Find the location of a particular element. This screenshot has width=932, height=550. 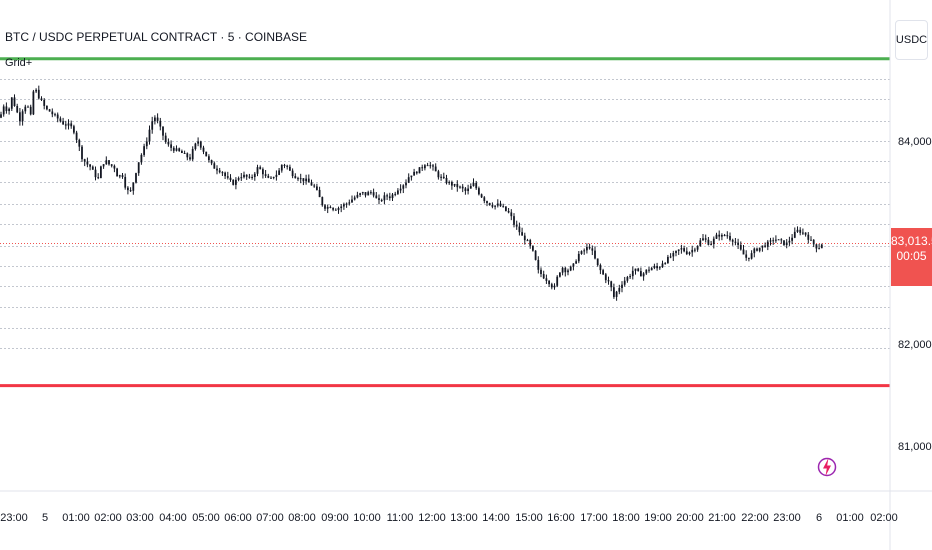

x-tick-label: 09:00 is located at coordinates (335, 518).